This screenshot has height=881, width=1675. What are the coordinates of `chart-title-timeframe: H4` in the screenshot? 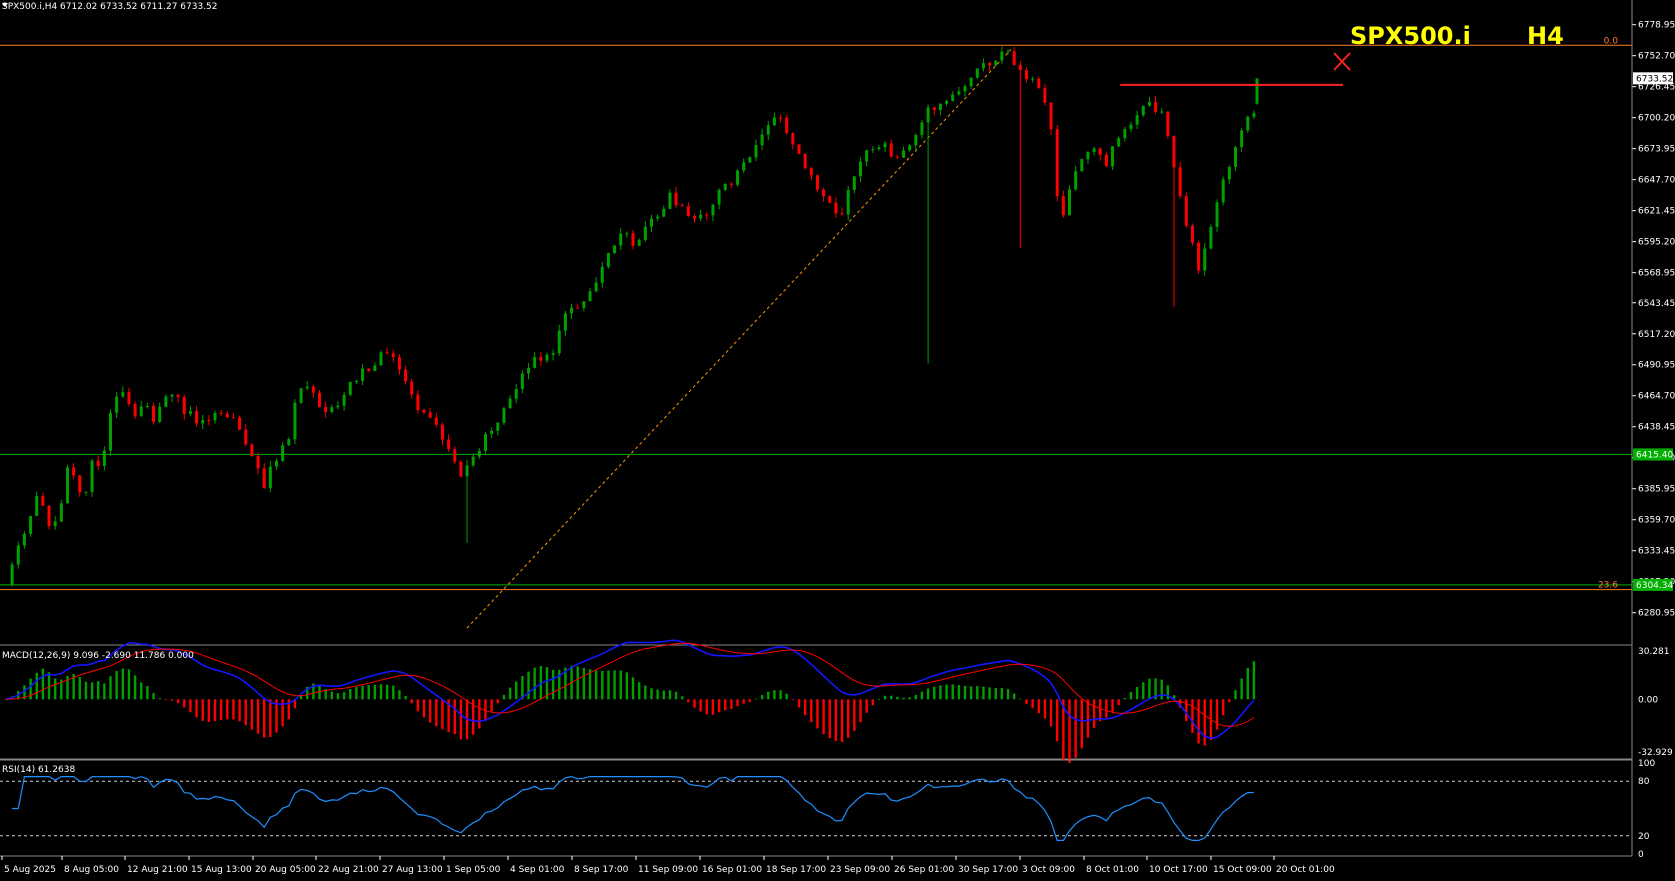 It's located at (1545, 36).